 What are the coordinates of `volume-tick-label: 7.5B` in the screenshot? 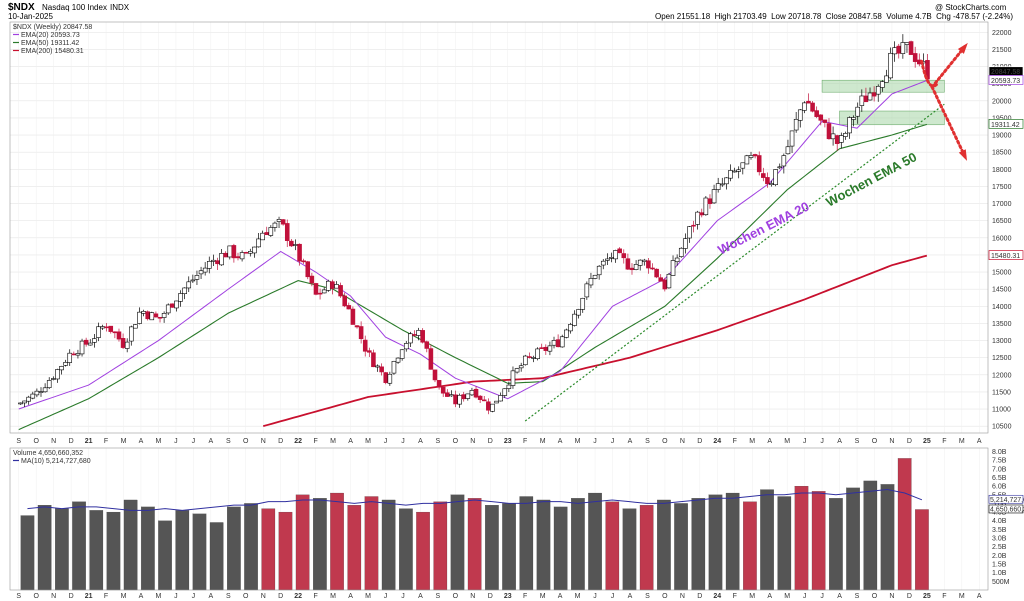 It's located at (999, 461).